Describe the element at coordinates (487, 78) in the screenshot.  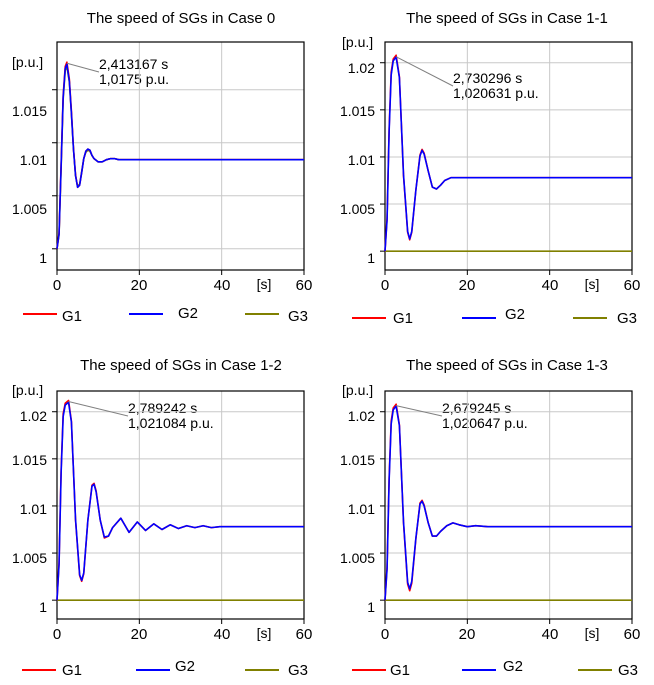
I see `annotation-time: 2,730296 s` at that location.